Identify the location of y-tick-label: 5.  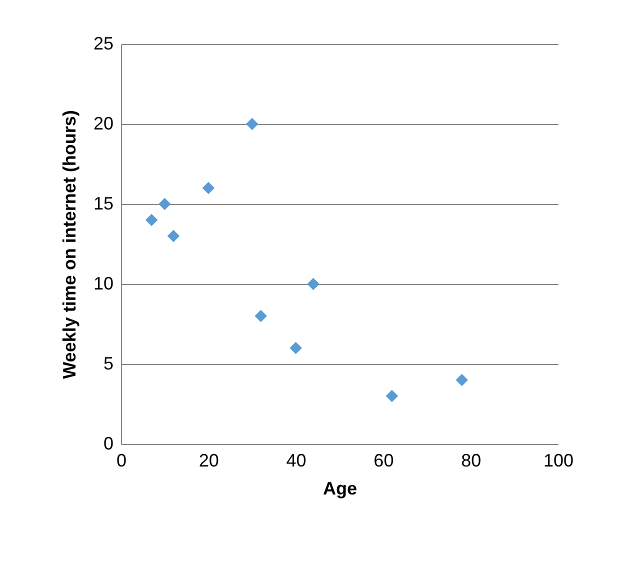
(108, 364).